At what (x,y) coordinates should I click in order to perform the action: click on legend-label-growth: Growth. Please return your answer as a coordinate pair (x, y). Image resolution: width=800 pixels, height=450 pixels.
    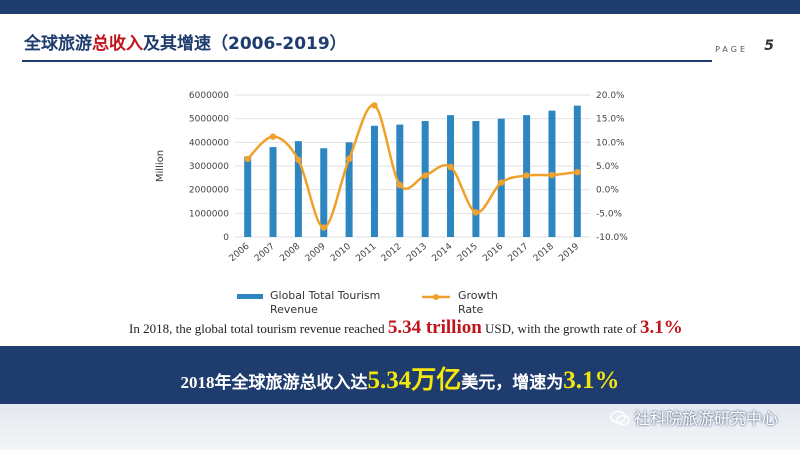
    Looking at the image, I should click on (478, 295).